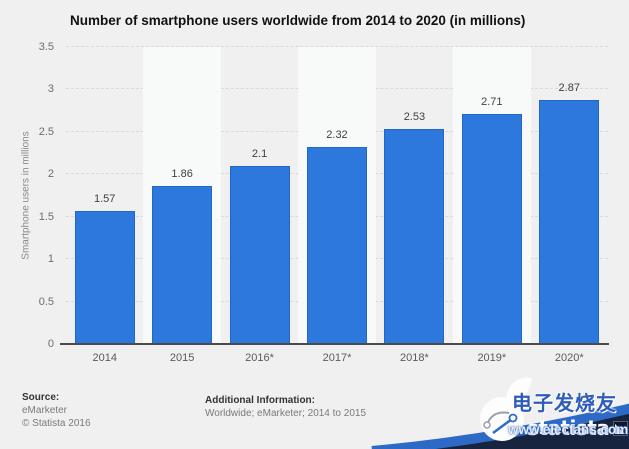 Image resolution: width=629 pixels, height=449 pixels. What do you see at coordinates (337, 358) in the screenshot?
I see `x-tick-label: 2017*` at bounding box center [337, 358].